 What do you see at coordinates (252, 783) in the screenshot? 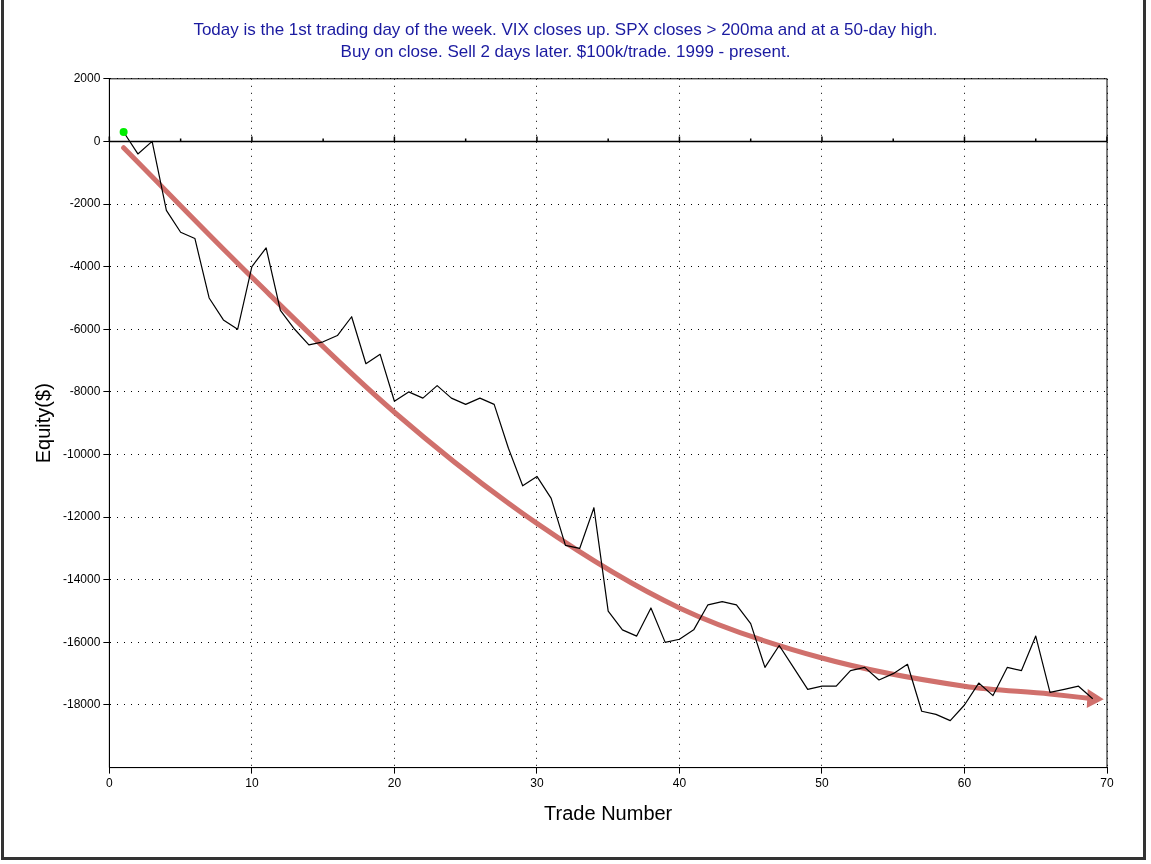
I see `x-tick-label: 10` at bounding box center [252, 783].